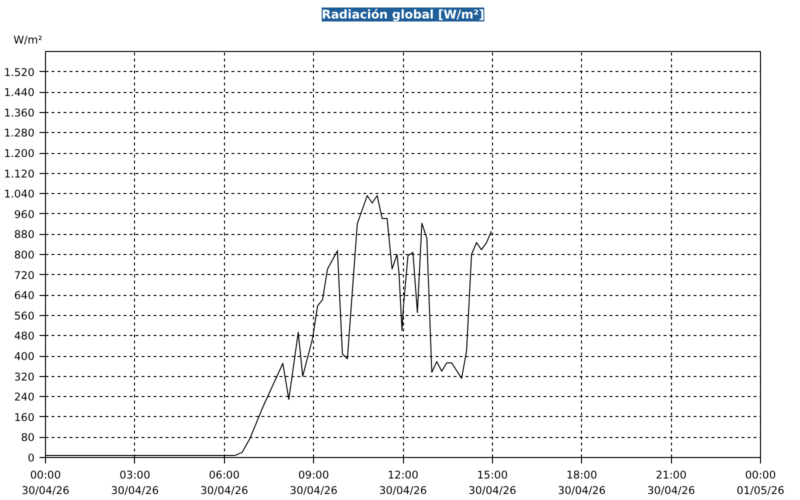 The image size is (800, 500). I want to click on y-tick-label: 880, so click(24, 235).